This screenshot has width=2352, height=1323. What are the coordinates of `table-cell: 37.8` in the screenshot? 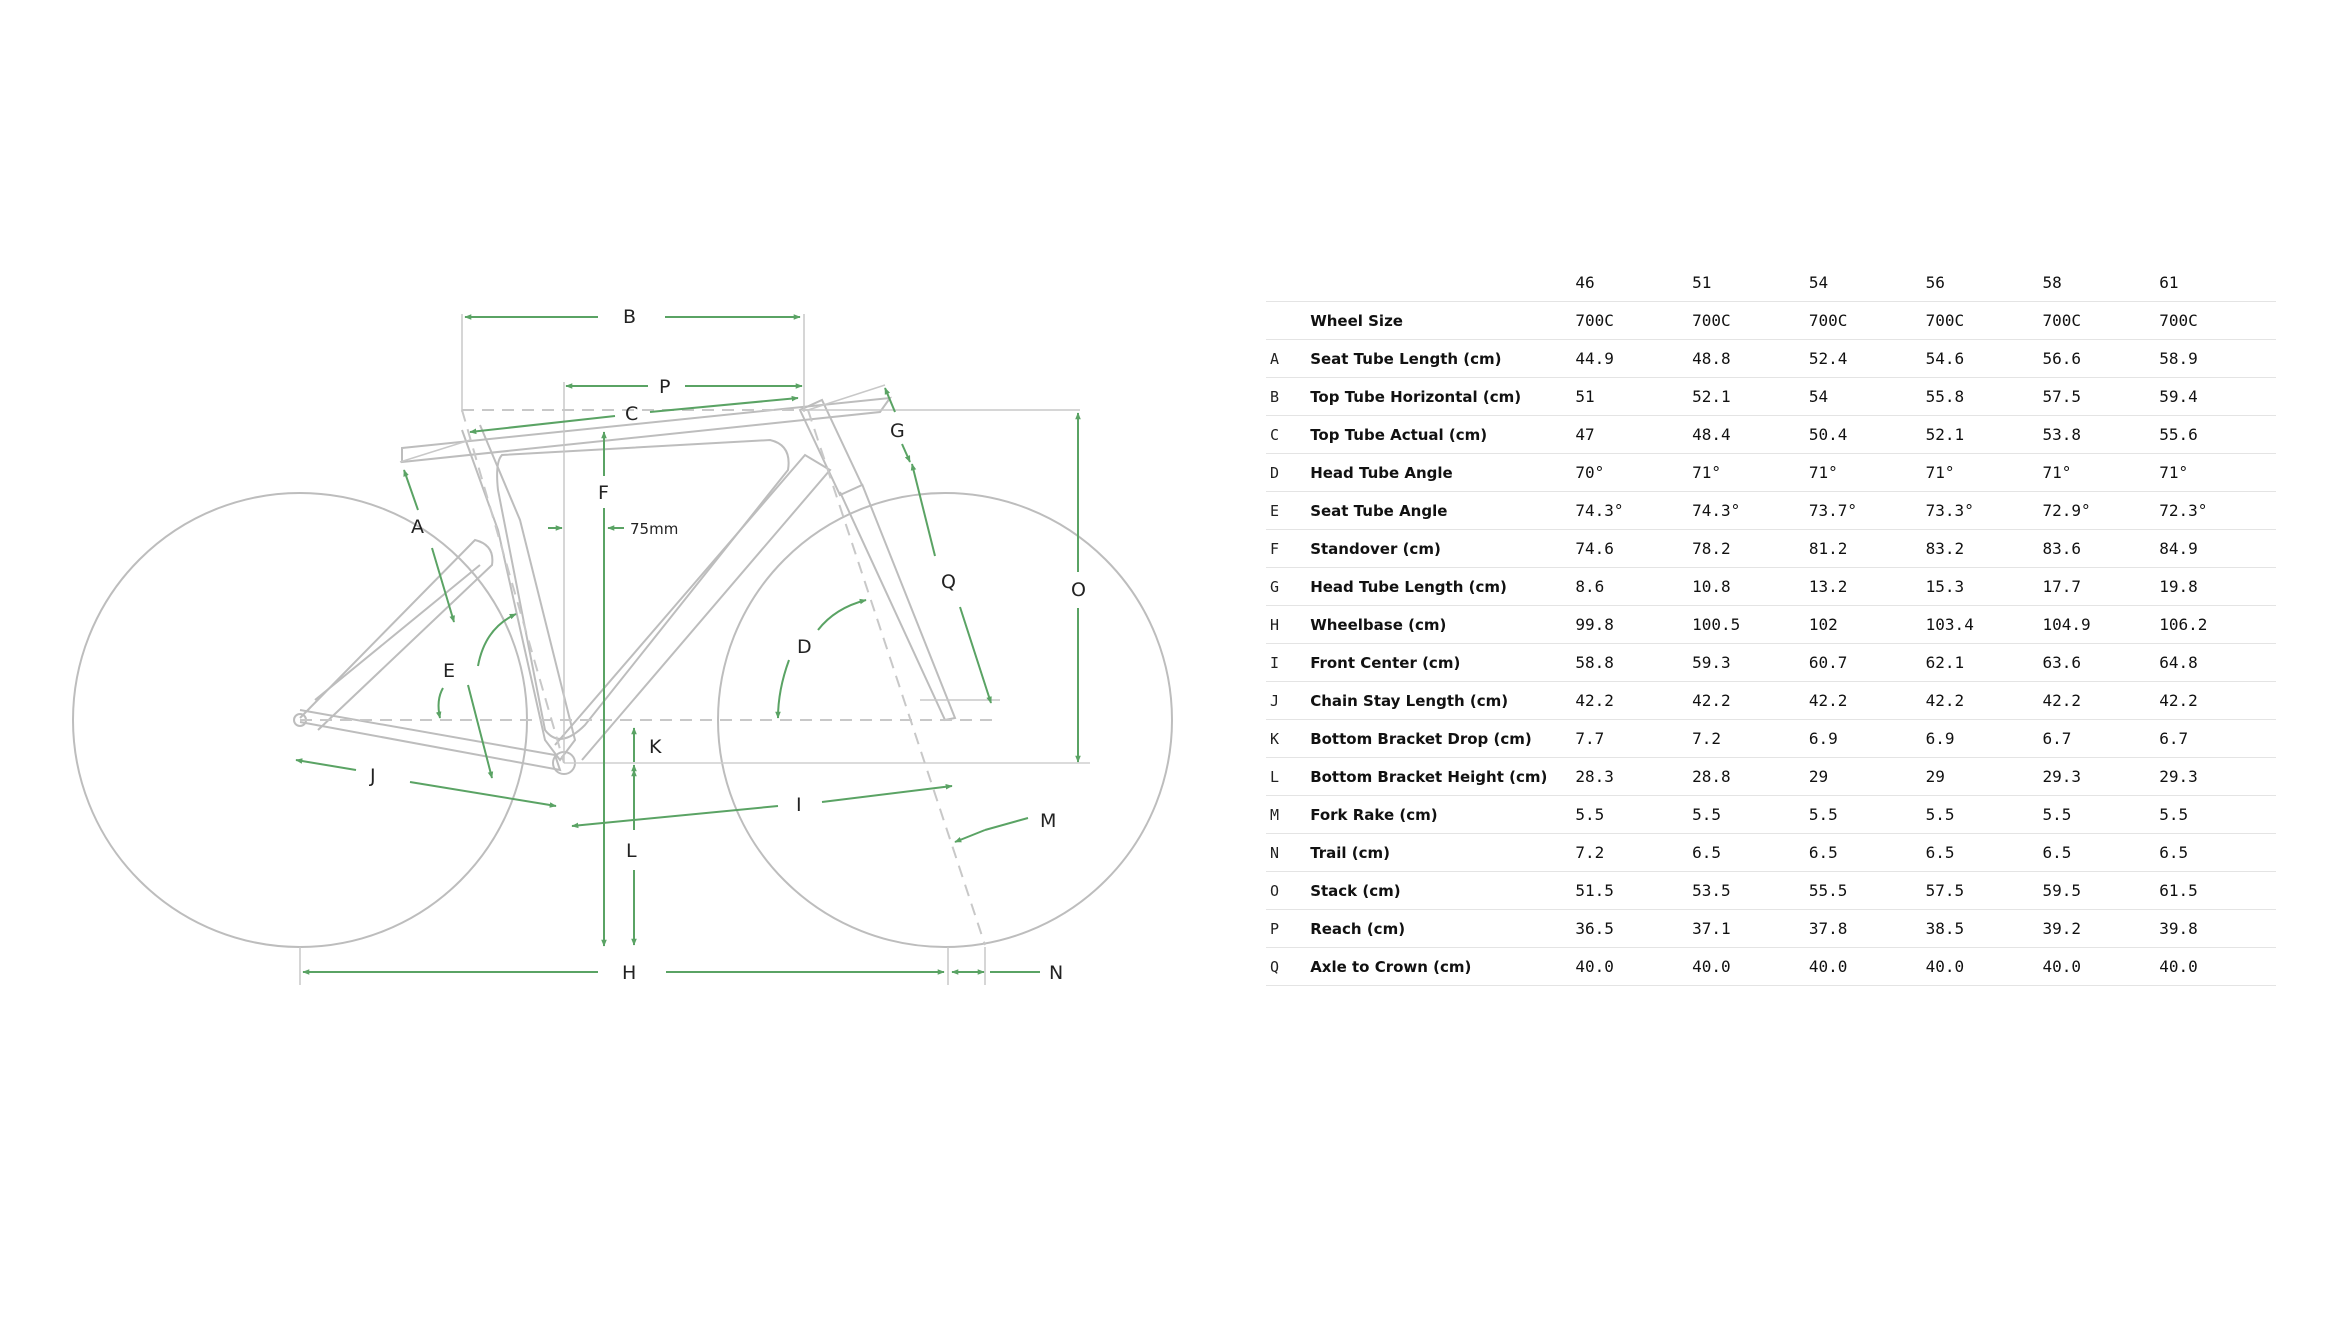 It's located at (1828, 928).